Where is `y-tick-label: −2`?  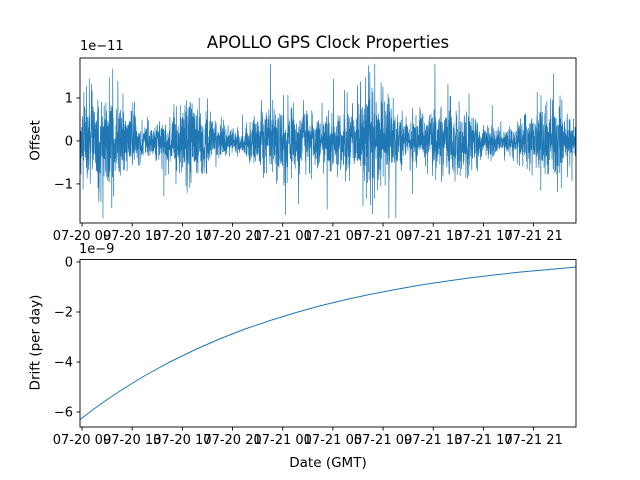 y-tick-label: −2 is located at coordinates (63, 313).